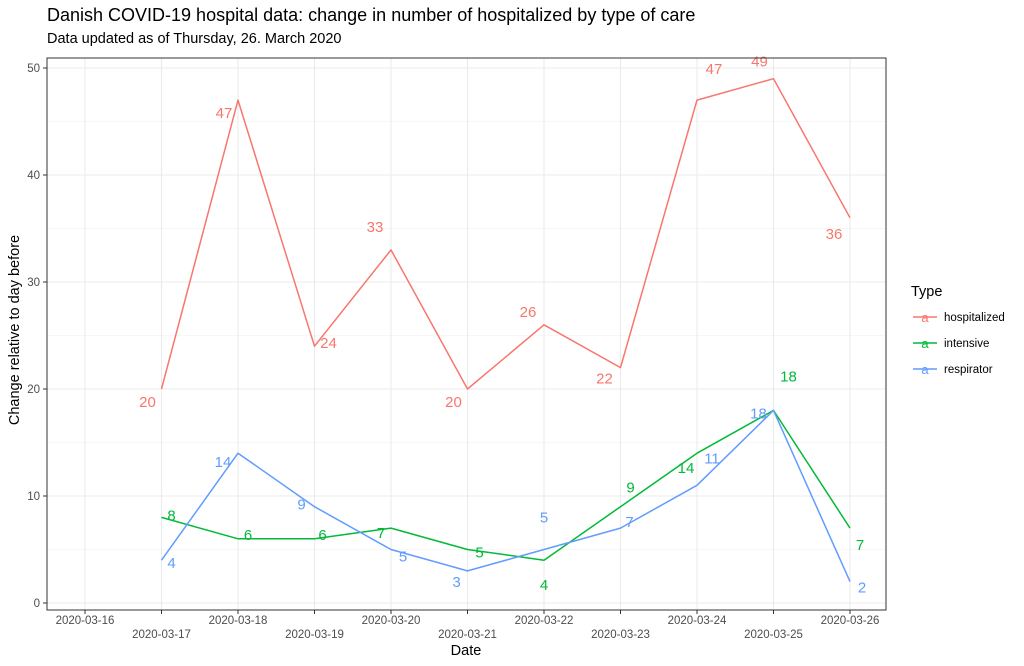 Image resolution: width=1024 pixels, height=666 pixels. I want to click on x-axis-title: Date, so click(466, 651).